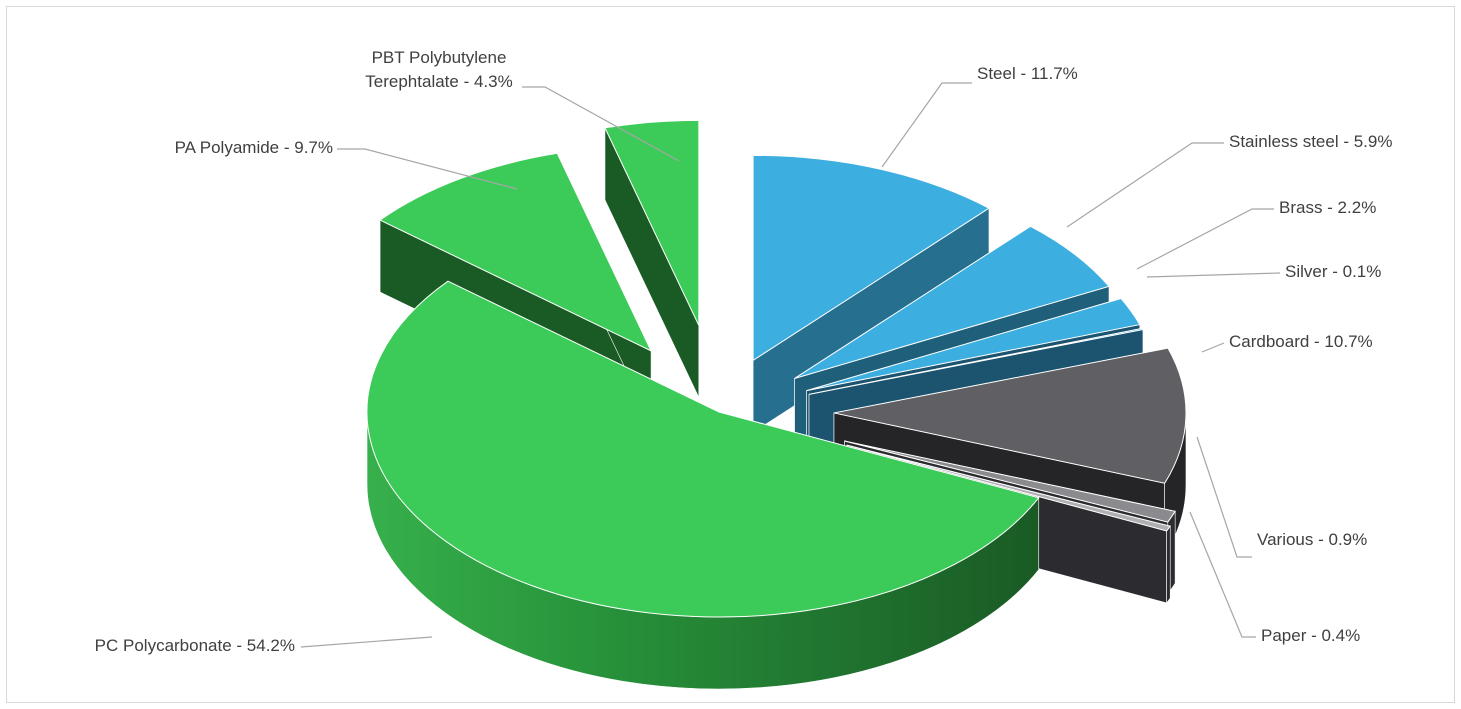  What do you see at coordinates (438, 69) in the screenshot?
I see `data-label: PBT Polybutylene Terephtalate - 4.3%` at bounding box center [438, 69].